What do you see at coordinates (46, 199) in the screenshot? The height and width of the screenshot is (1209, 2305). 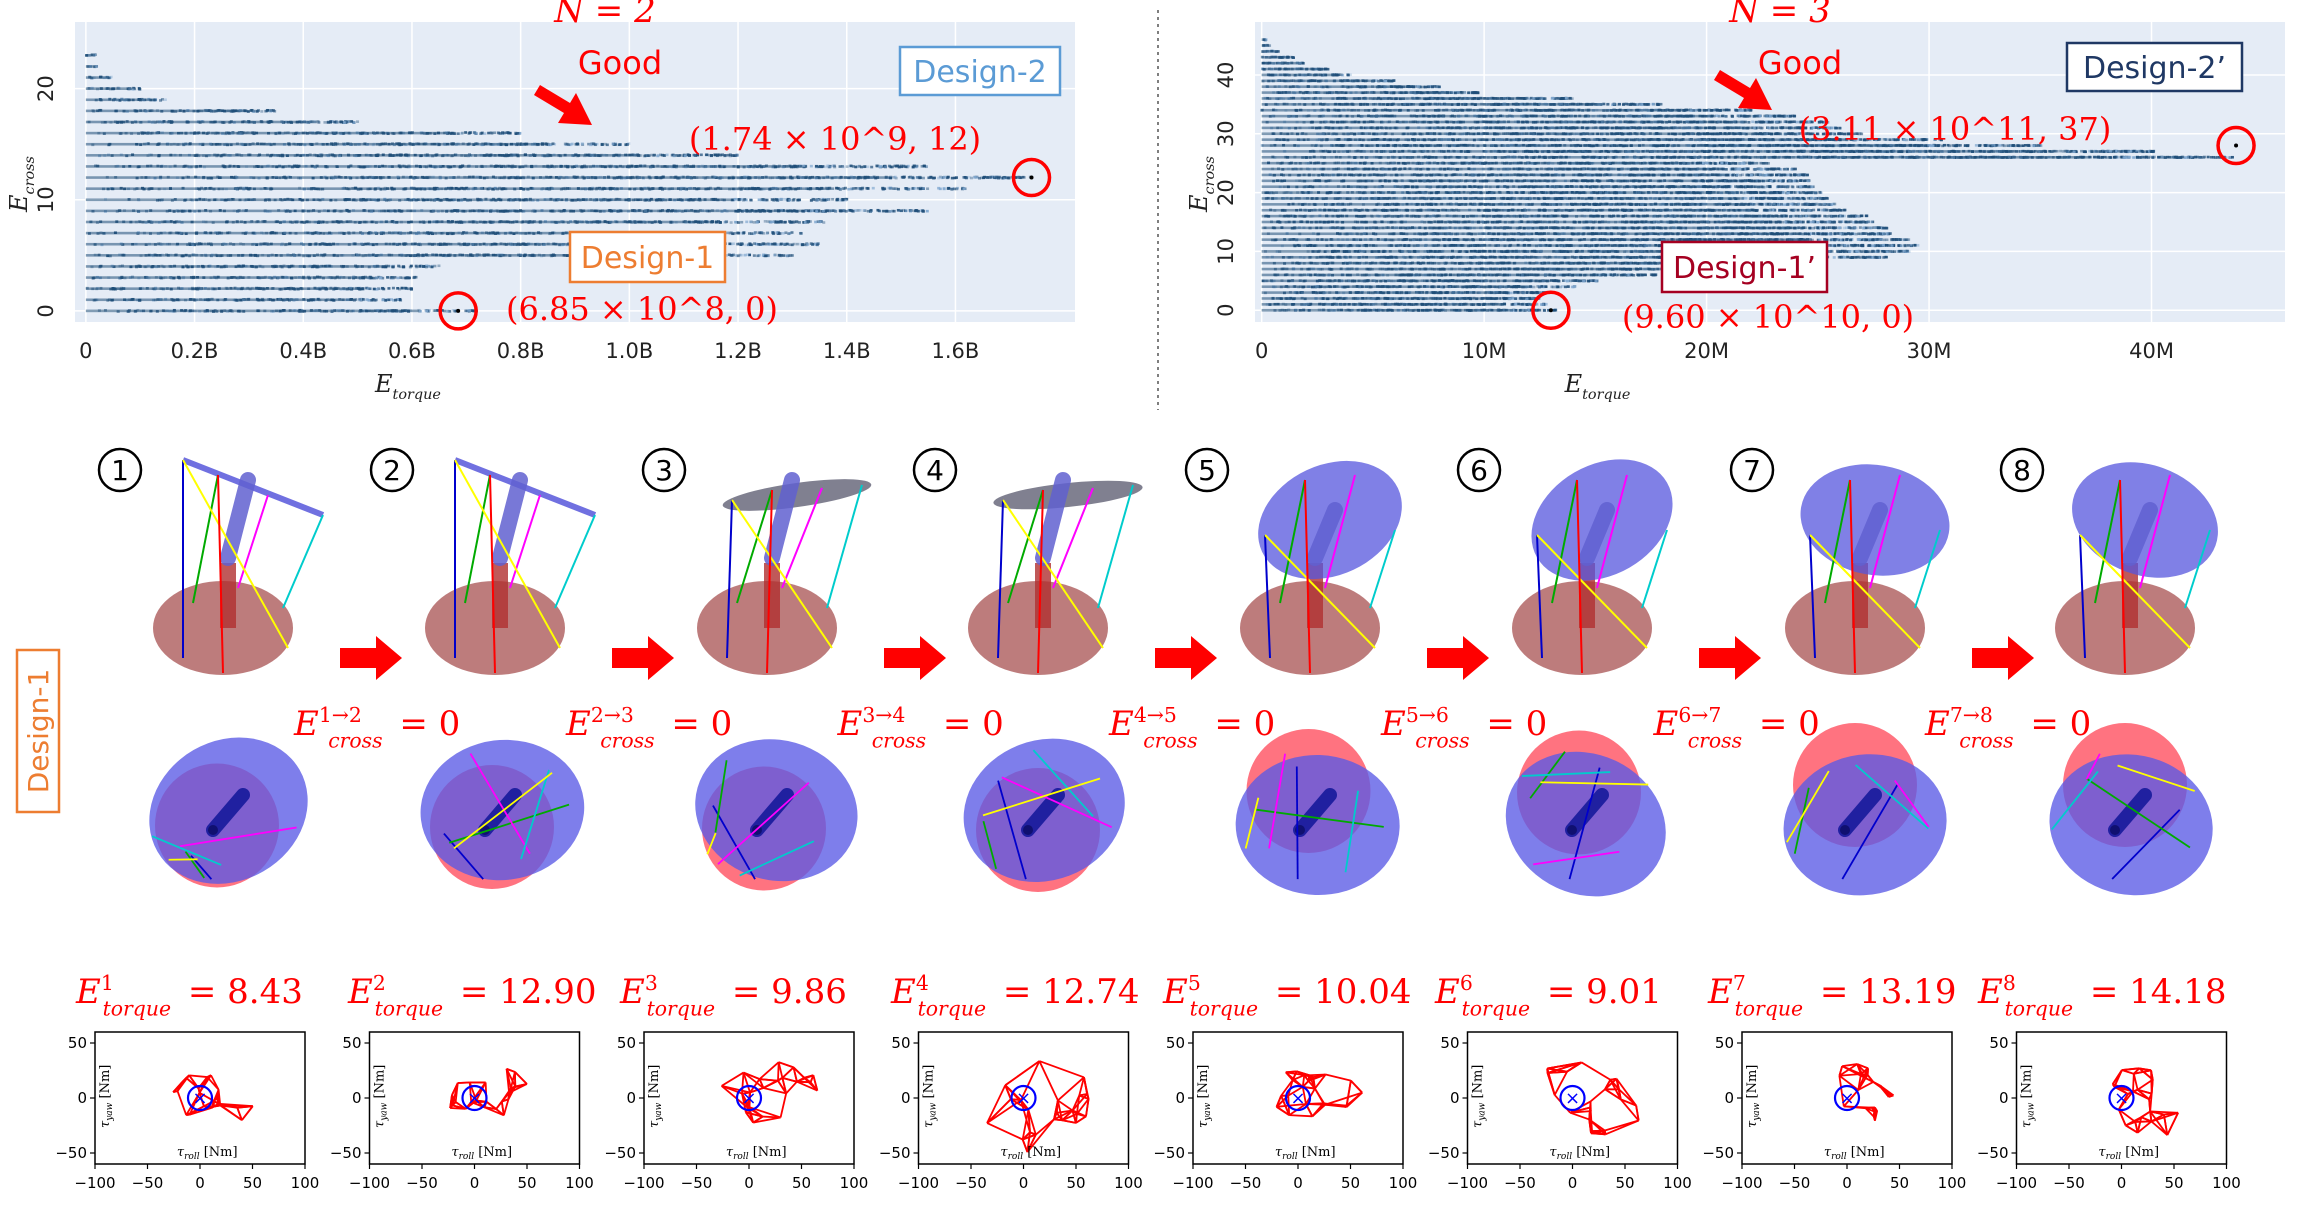 I see `y-tick-label: 10` at bounding box center [46, 199].